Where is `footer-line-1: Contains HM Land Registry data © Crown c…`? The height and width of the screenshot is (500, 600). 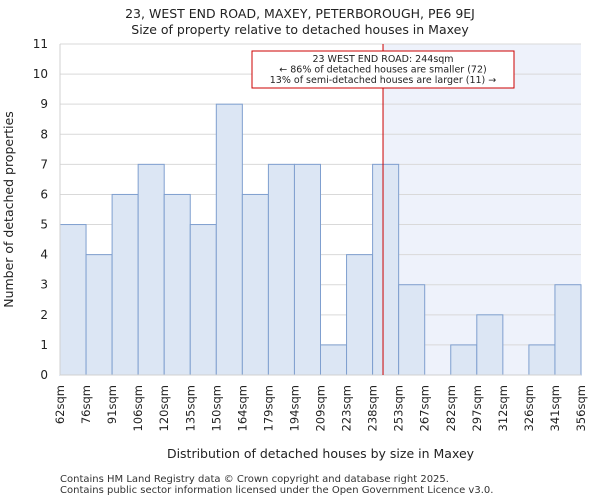 footer-line-1: Contains HM Land Registry data © Crown c… is located at coordinates (254, 479).